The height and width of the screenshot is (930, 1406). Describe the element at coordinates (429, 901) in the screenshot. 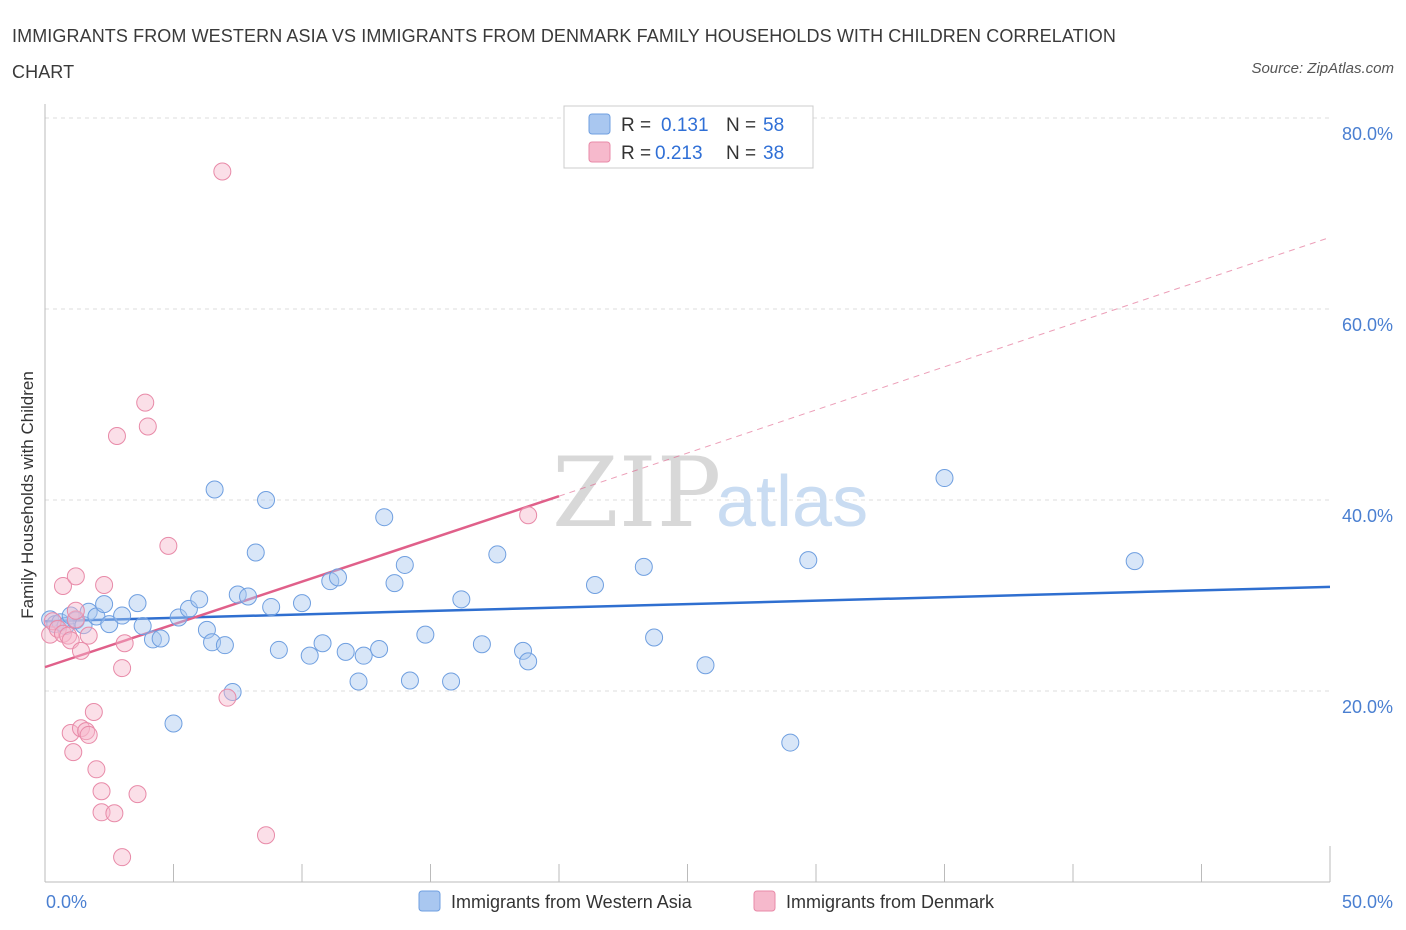

I see `bottom-legend-swatch-blue` at that location.